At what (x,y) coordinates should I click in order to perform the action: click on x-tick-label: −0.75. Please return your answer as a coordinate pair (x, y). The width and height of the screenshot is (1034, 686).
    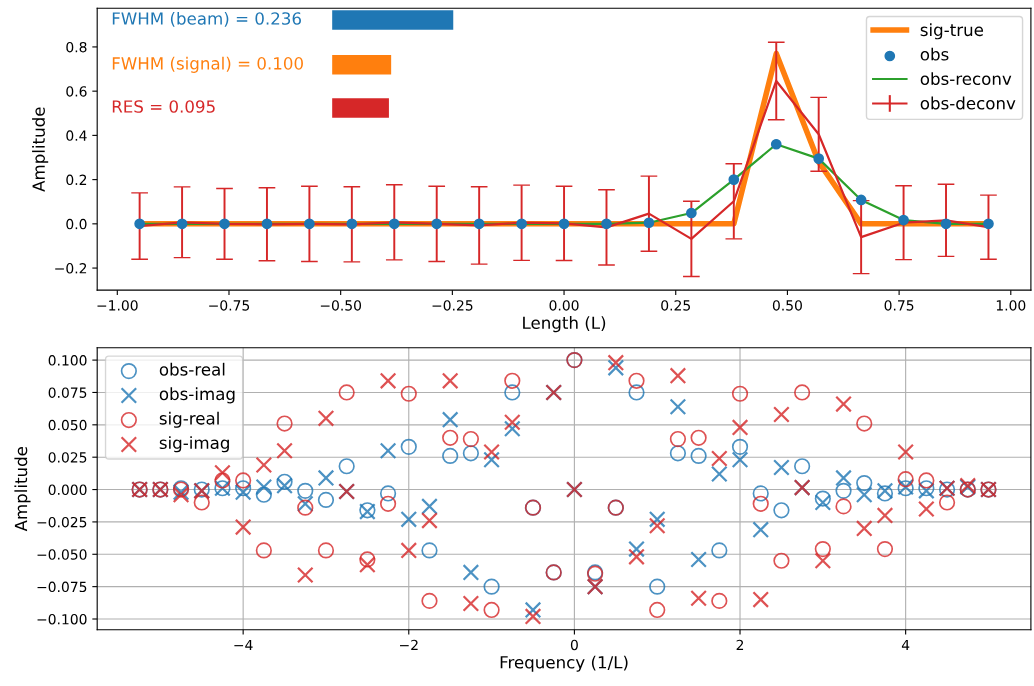
    Looking at the image, I should click on (229, 305).